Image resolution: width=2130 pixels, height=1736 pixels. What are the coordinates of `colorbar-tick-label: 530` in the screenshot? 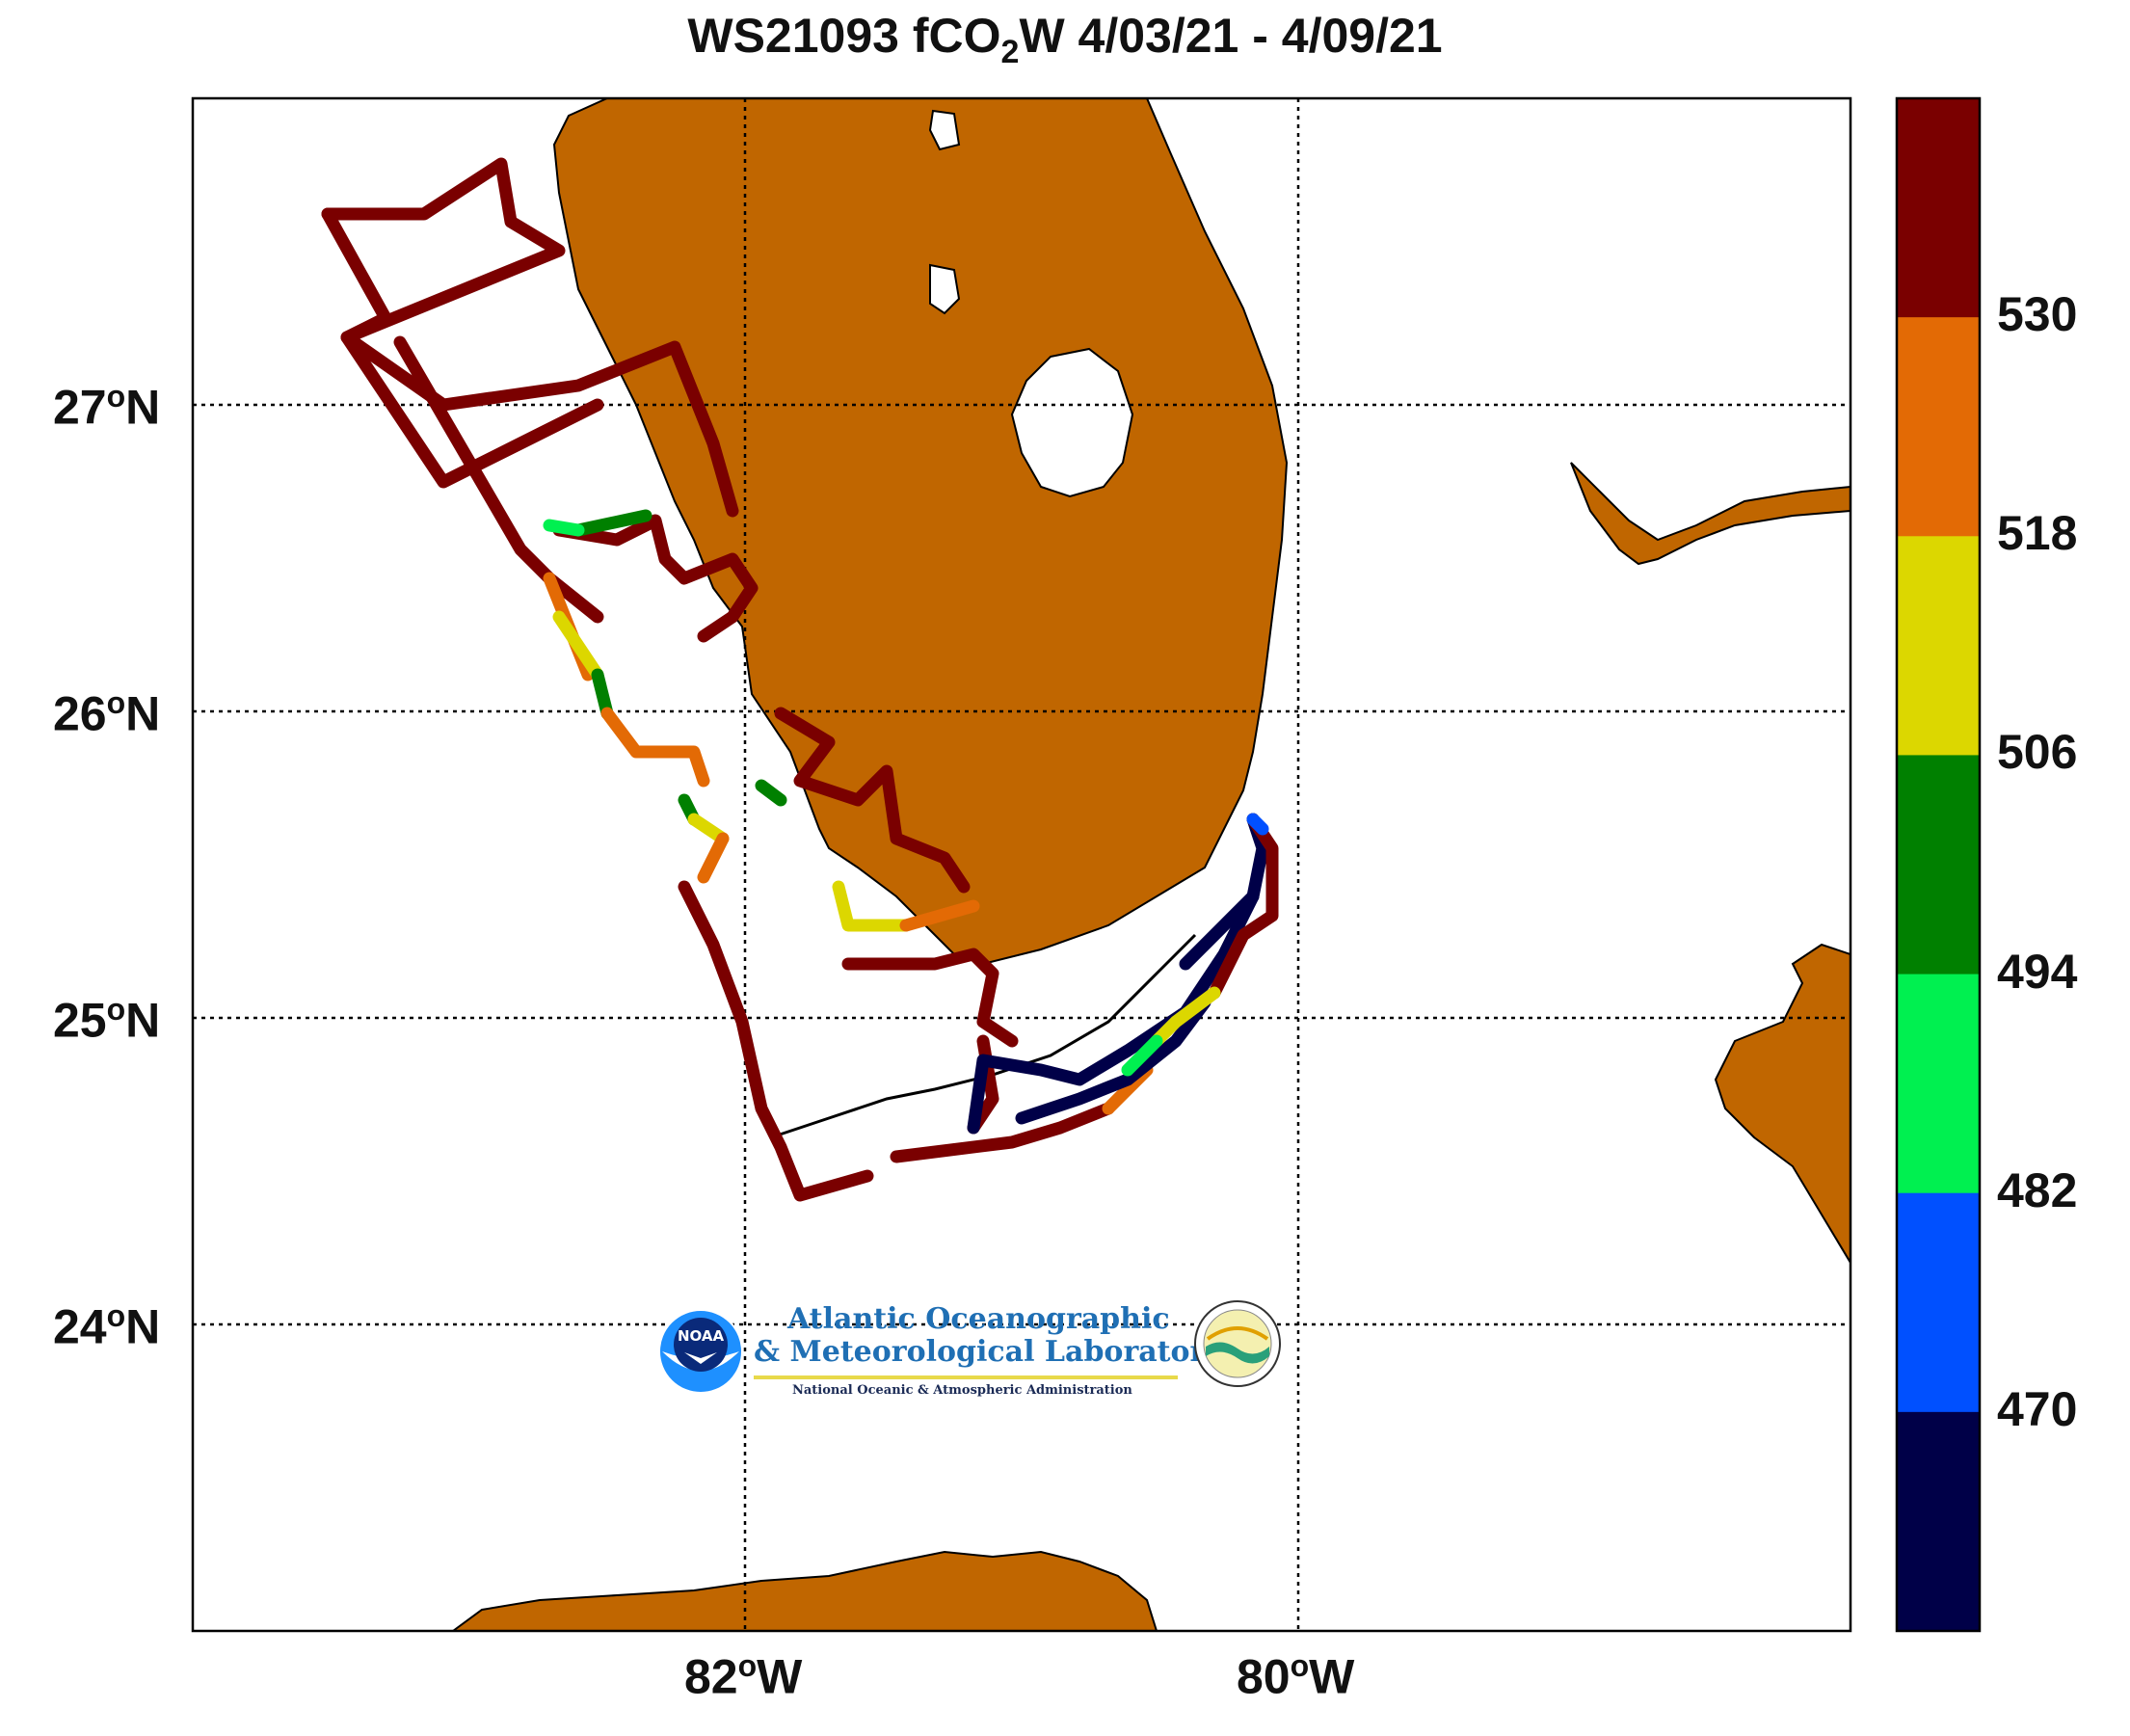 It's located at (2038, 314).